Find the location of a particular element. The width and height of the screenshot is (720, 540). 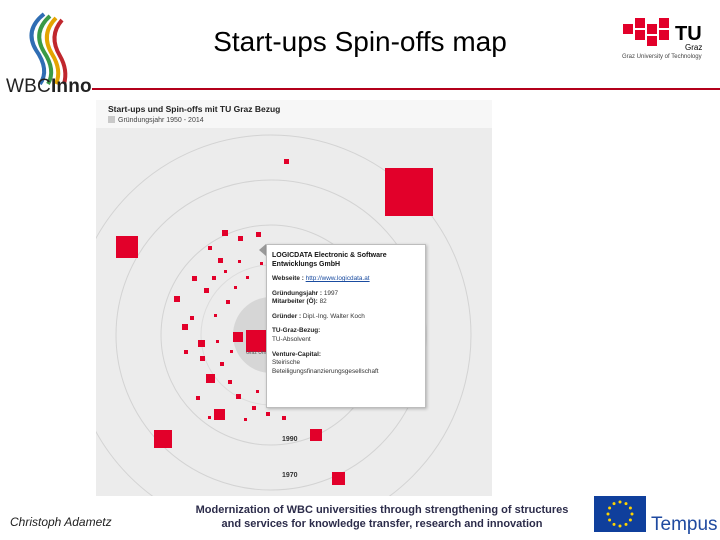

tu-graz-logo-icon: TU Graz is located at coordinates (662, 35).